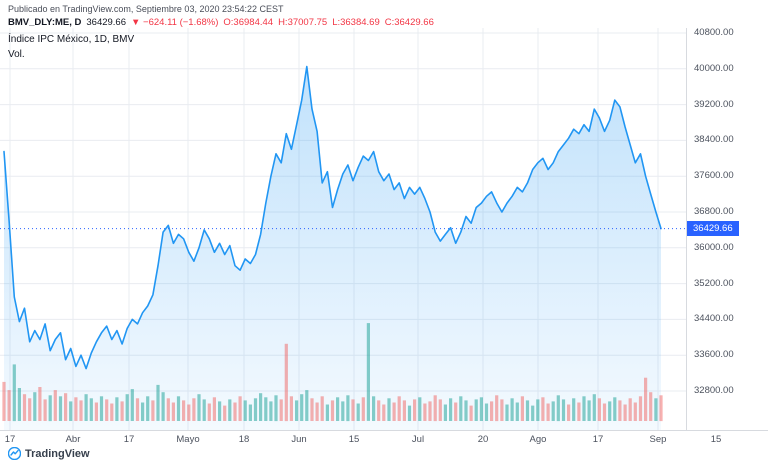  What do you see at coordinates (188, 439) in the screenshot?
I see `time-axis-label: Mayo` at bounding box center [188, 439].